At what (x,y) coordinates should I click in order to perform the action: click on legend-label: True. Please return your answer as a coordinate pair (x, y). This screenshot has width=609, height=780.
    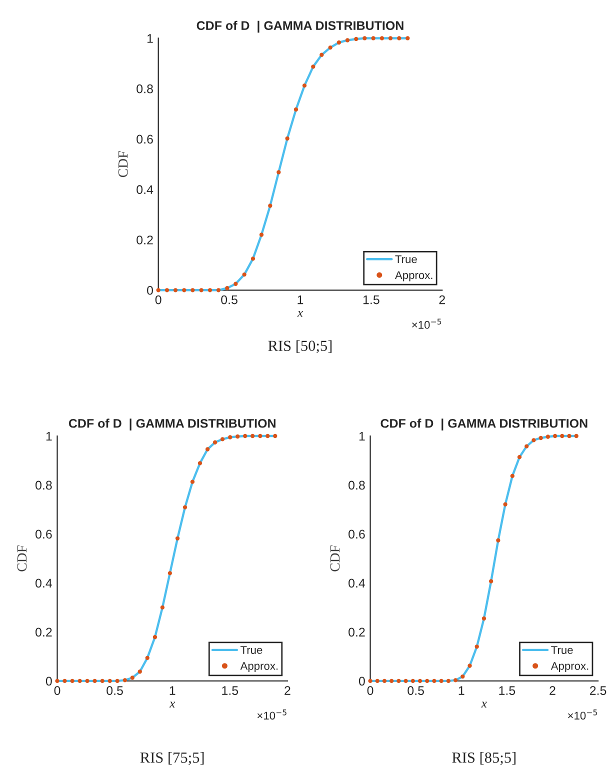
    Looking at the image, I should click on (406, 259).